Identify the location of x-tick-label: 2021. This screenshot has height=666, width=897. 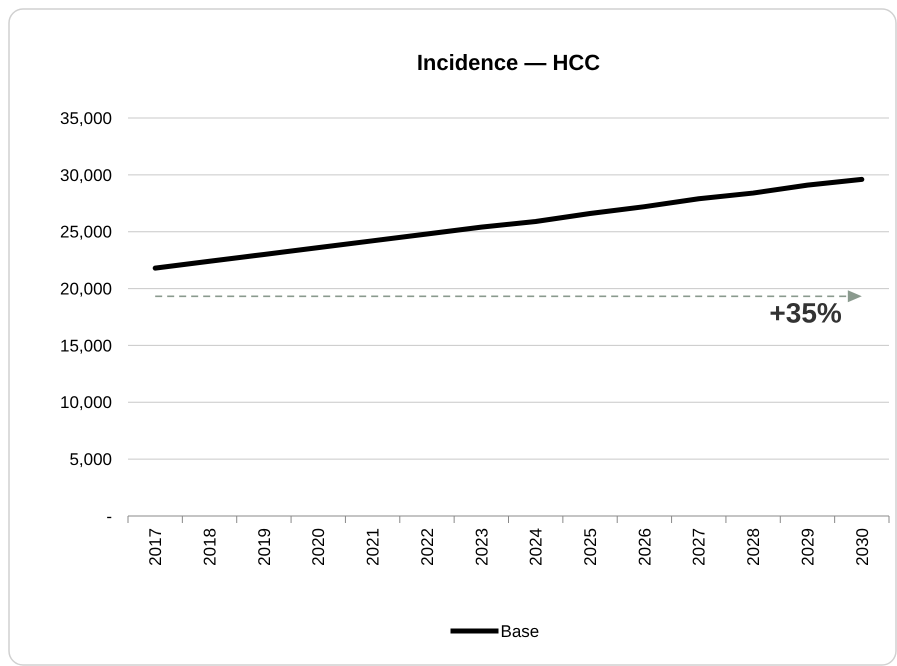
(373, 547).